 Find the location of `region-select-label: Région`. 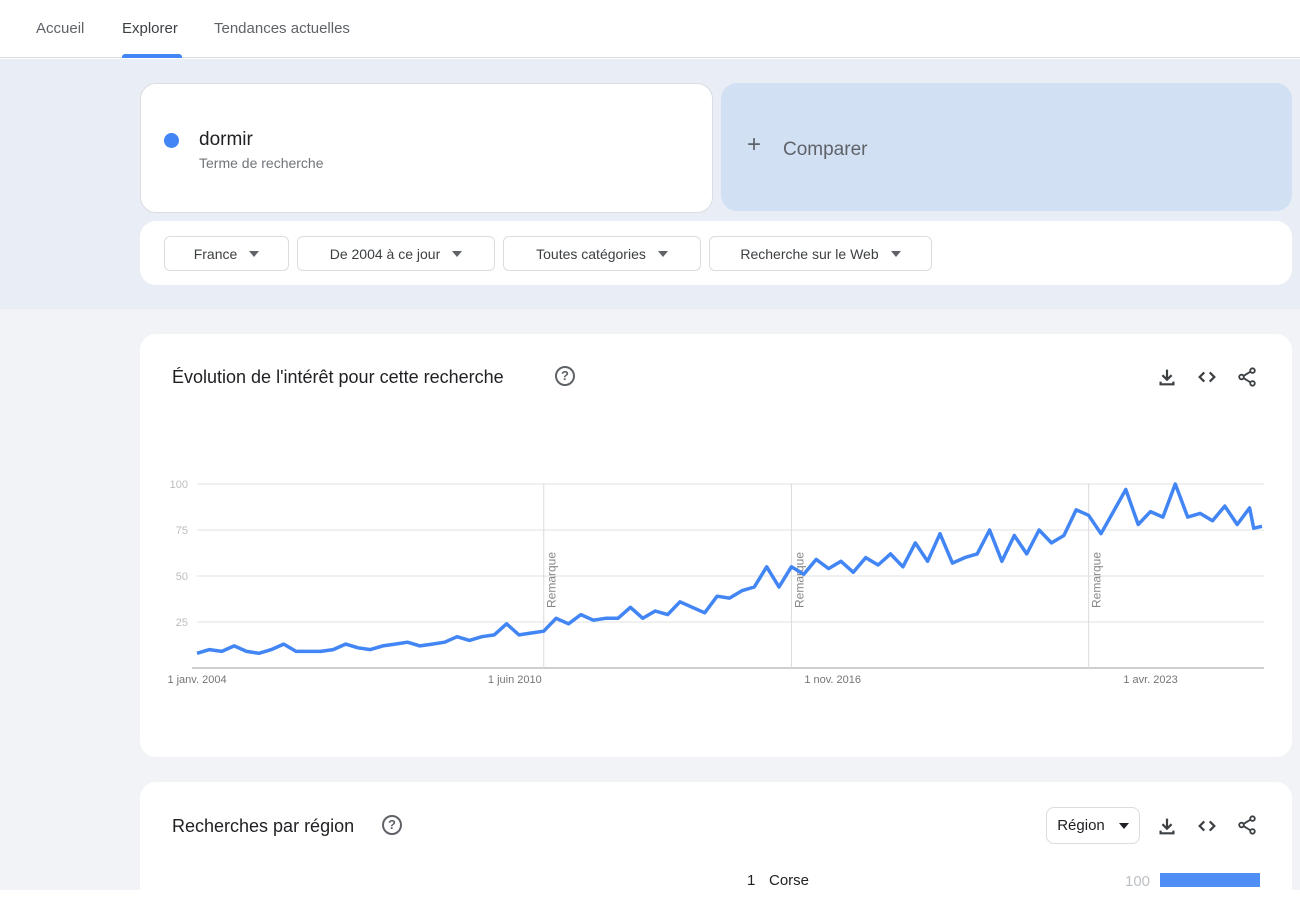

region-select-label: Région is located at coordinates (1081, 825).